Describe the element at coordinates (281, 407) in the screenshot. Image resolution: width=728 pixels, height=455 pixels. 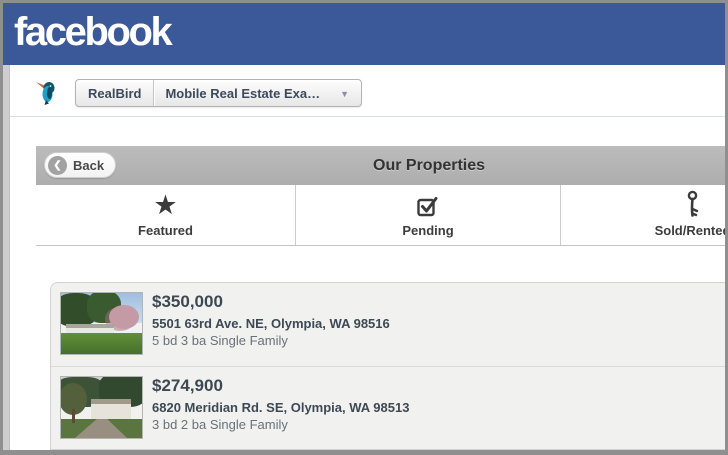
I see `listing-address: 6820 Meridian Rd. SE, Olympia, WA 98513` at that location.